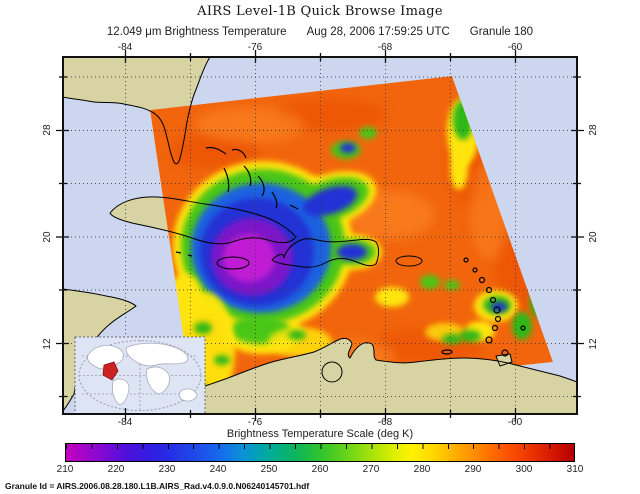 This screenshot has height=494, width=640. Describe the element at coordinates (140, 375) in the screenshot. I see `locator-inset-map` at that location.